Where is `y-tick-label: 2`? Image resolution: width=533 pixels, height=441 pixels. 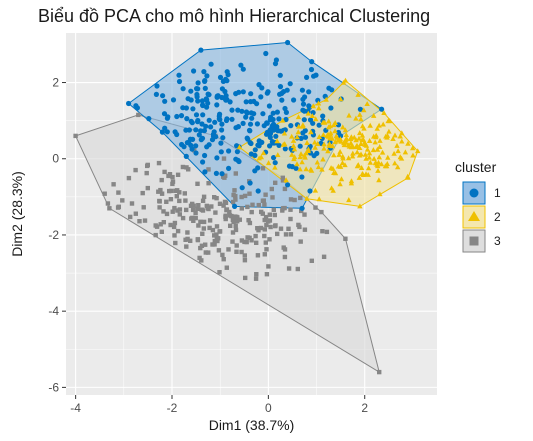 y-tick-label: 2 is located at coordinates (55, 83).